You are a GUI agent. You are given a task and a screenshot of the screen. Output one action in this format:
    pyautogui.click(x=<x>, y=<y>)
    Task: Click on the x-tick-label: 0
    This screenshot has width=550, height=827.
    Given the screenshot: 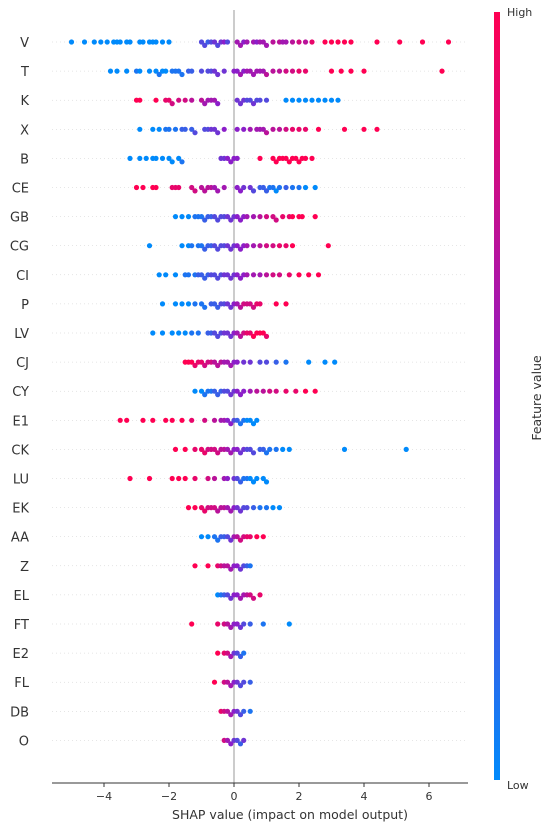 What is the action you would take?
    pyautogui.click(x=234, y=796)
    